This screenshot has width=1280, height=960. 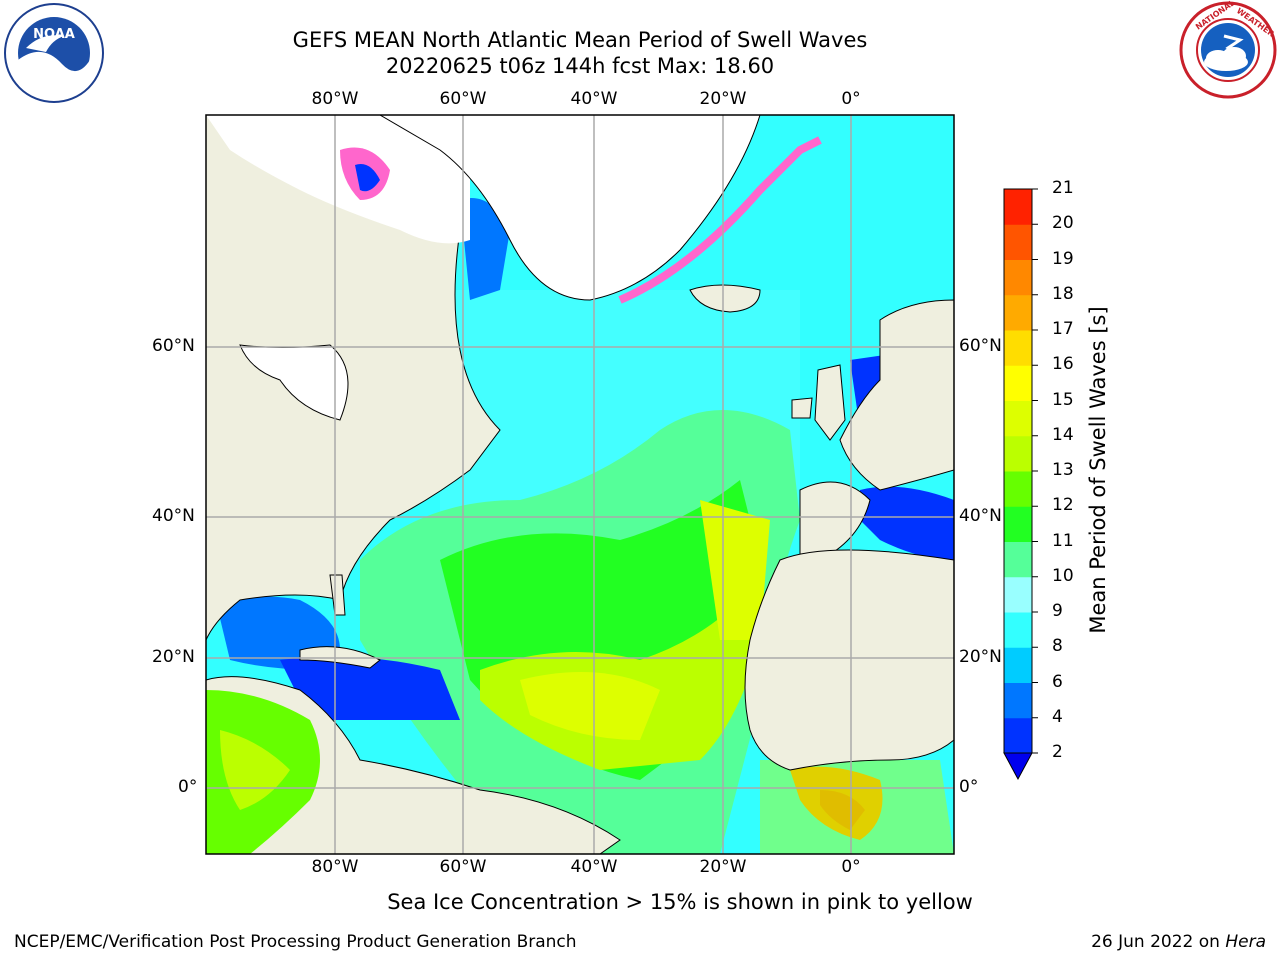 What do you see at coordinates (463, 867) in the screenshot?
I see `lon-label-bottom: 60°W` at bounding box center [463, 867].